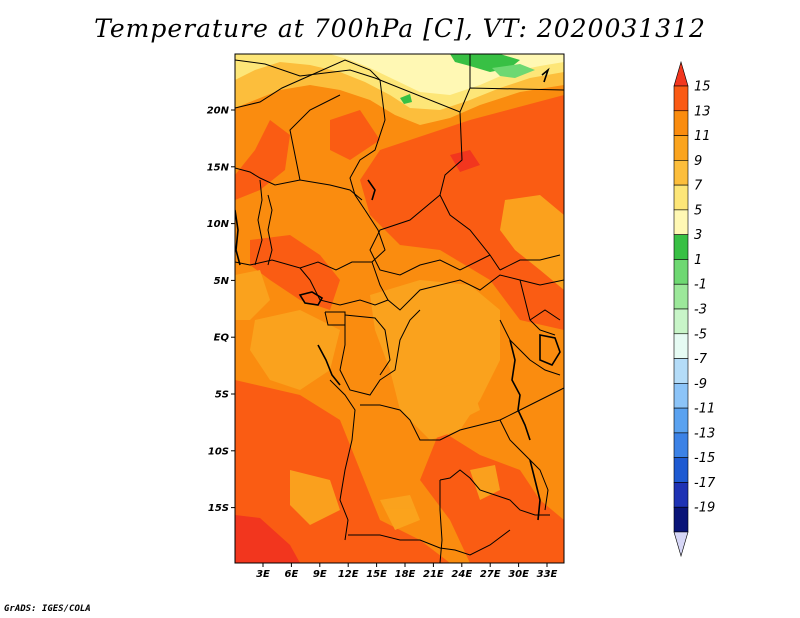 This screenshot has width=800, height=618. What do you see at coordinates (698, 260) in the screenshot?
I see `colorbar-label: 1` at bounding box center [698, 260].